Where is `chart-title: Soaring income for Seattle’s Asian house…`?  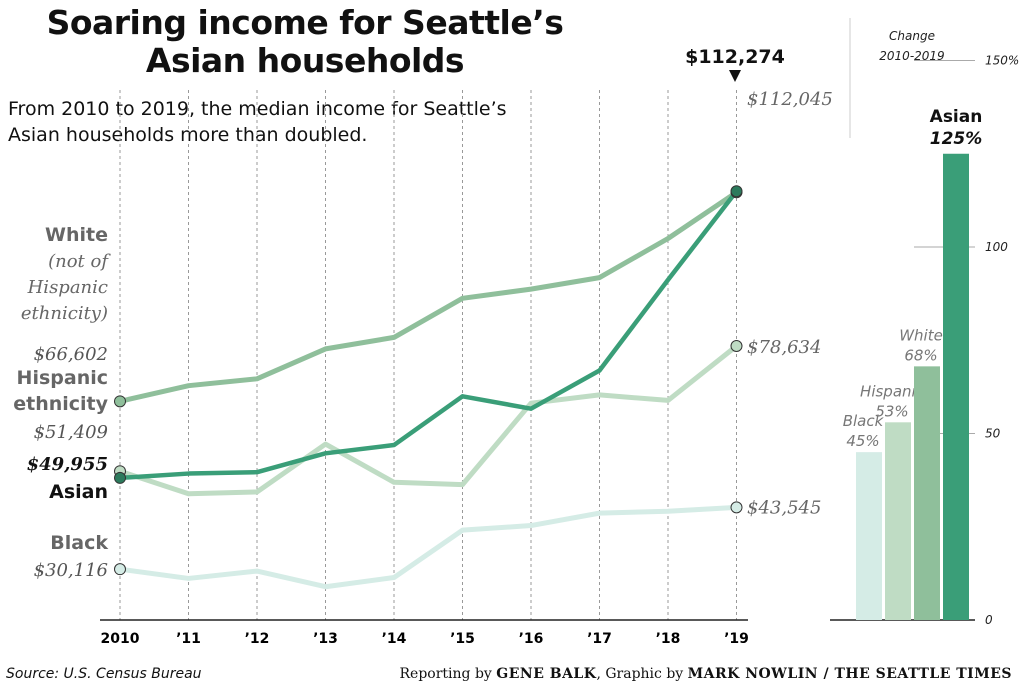 chart-title: Soaring income for Seattle’s Asian house… is located at coordinates (305, 42).